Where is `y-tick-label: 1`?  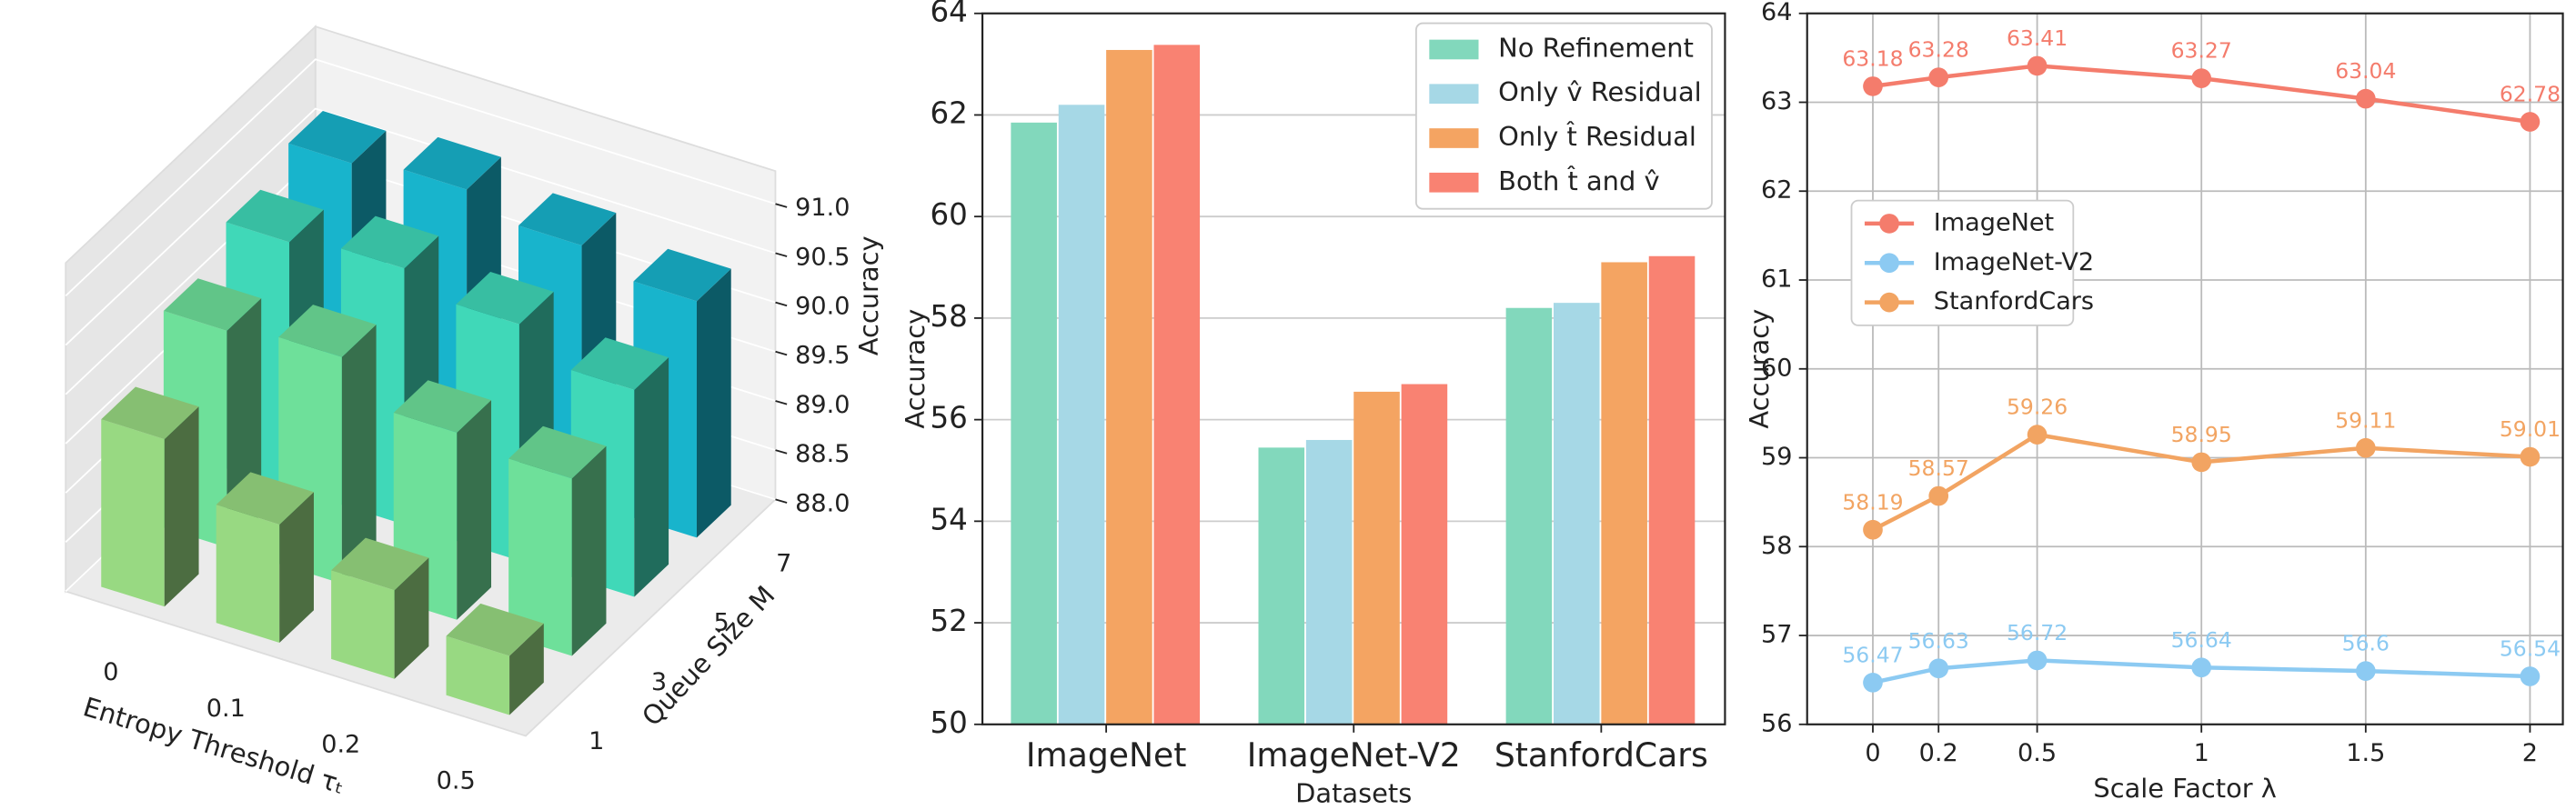
y-tick-label: 1 is located at coordinates (596, 741).